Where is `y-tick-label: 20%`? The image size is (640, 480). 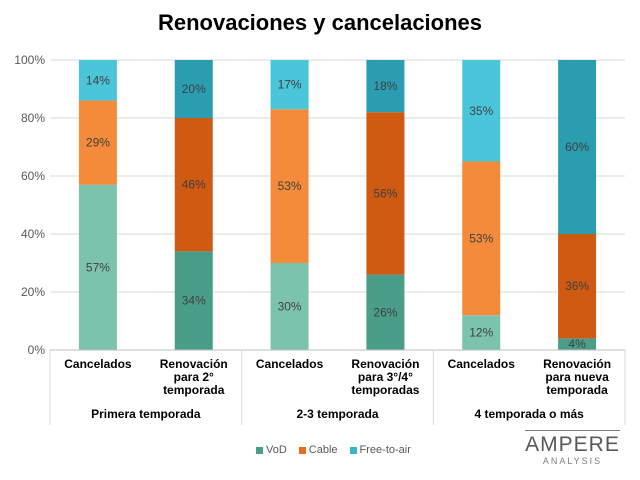
y-tick-label: 20% is located at coordinates (33, 292).